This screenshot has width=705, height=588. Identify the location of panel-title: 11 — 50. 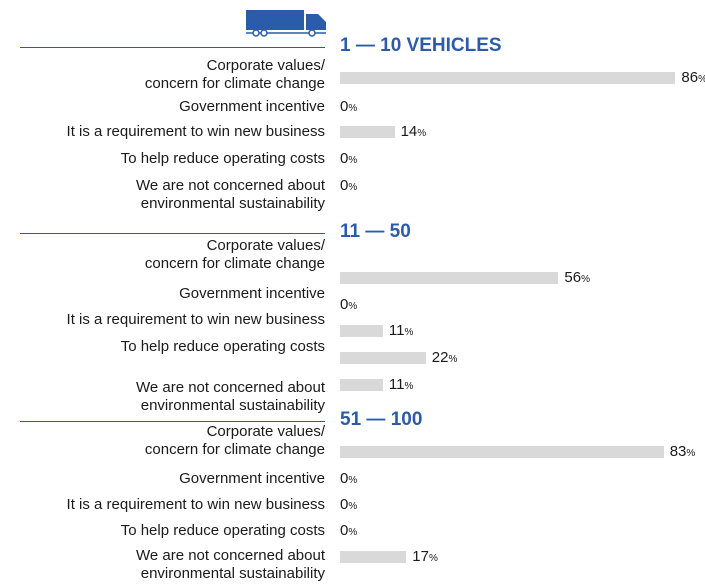
(375, 231).